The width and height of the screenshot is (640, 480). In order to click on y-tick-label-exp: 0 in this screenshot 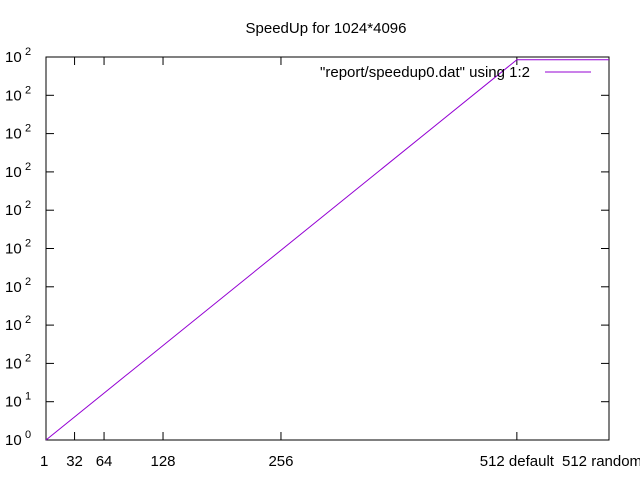, I will do `click(28, 435)`.